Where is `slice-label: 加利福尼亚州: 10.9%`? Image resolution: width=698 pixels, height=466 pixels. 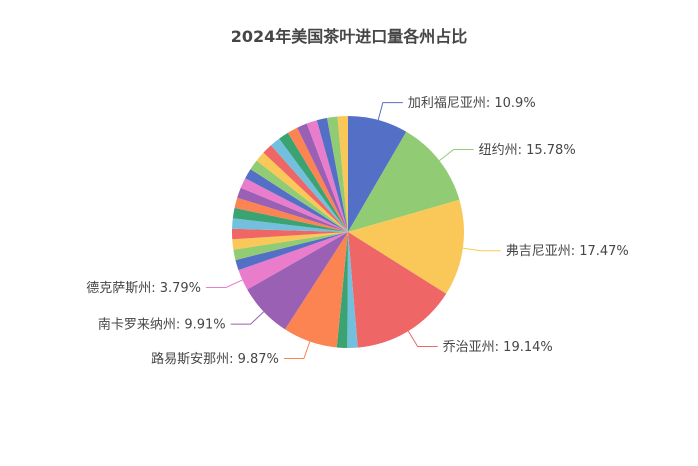 slice-label: 加利福尼亚州: 10.9% is located at coordinates (472, 103).